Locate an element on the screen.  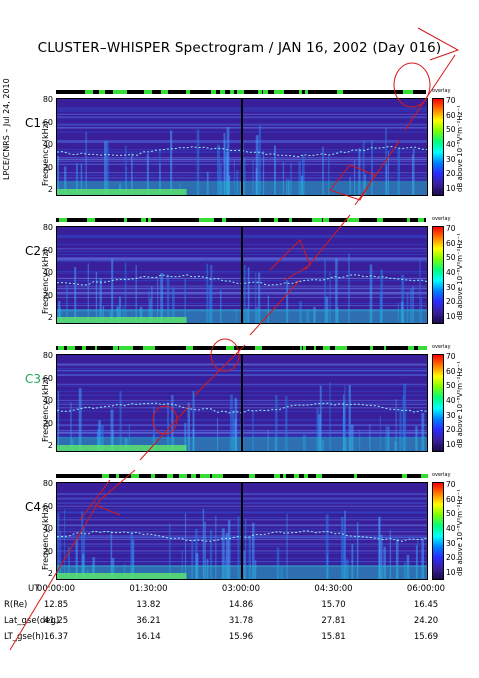
ephemeris-value: 27.81 is located at coordinates (333, 621).